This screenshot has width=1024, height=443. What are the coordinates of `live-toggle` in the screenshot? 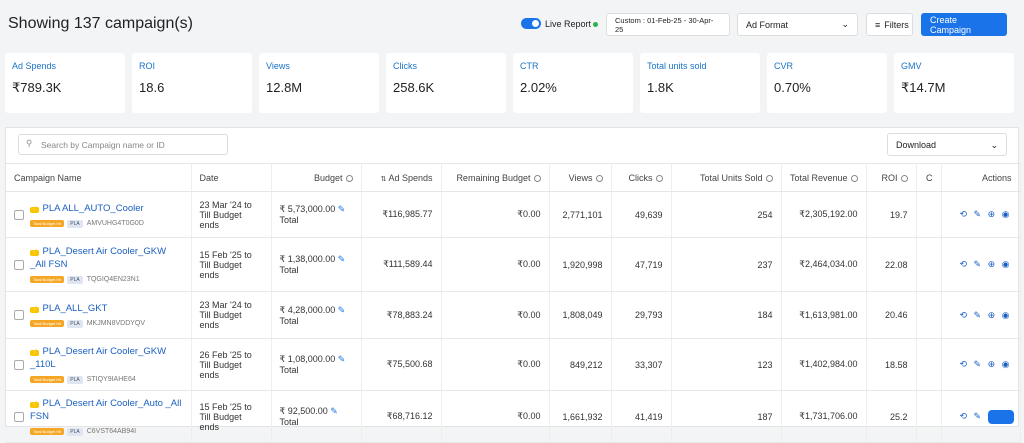 It's located at (531, 23).